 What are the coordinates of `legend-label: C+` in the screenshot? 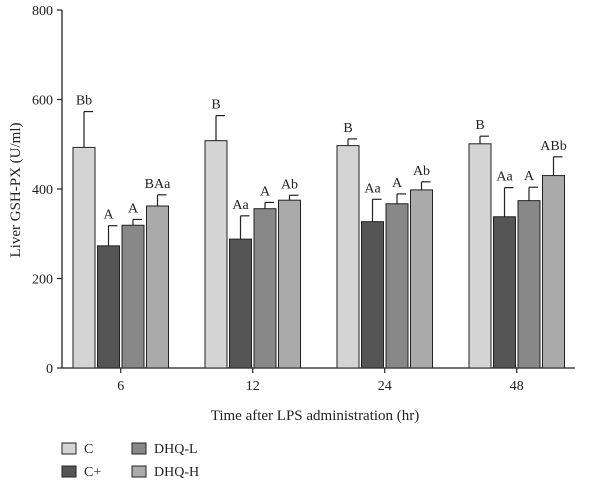 It's located at (92, 472).